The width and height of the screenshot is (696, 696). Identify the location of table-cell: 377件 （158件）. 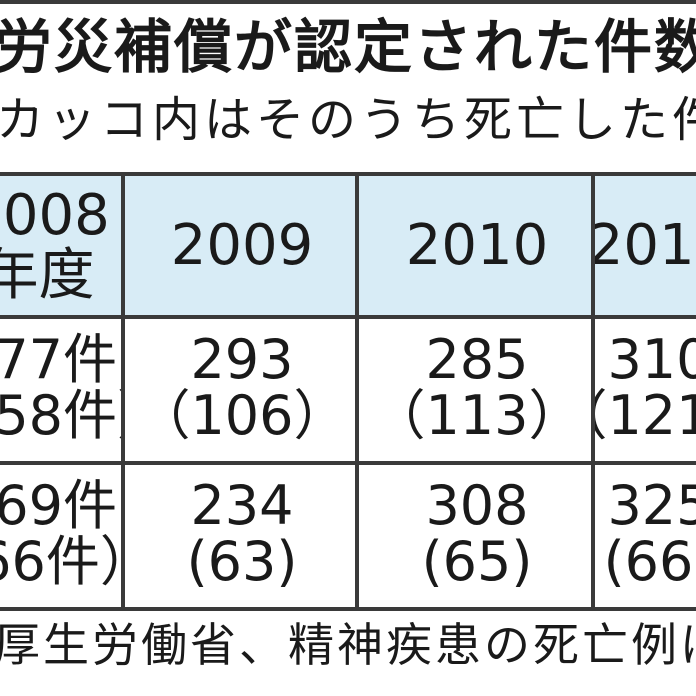
(62, 390).